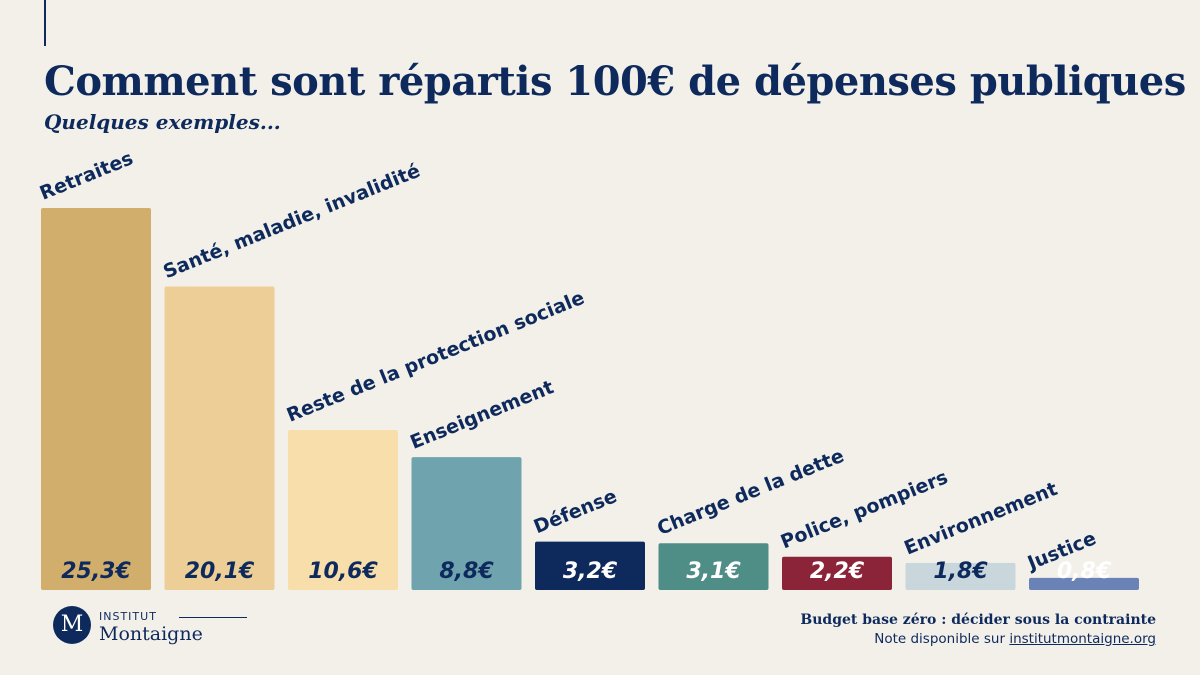  What do you see at coordinates (151, 634) in the screenshot?
I see `logo-line-montaigne: Montaigne` at bounding box center [151, 634].